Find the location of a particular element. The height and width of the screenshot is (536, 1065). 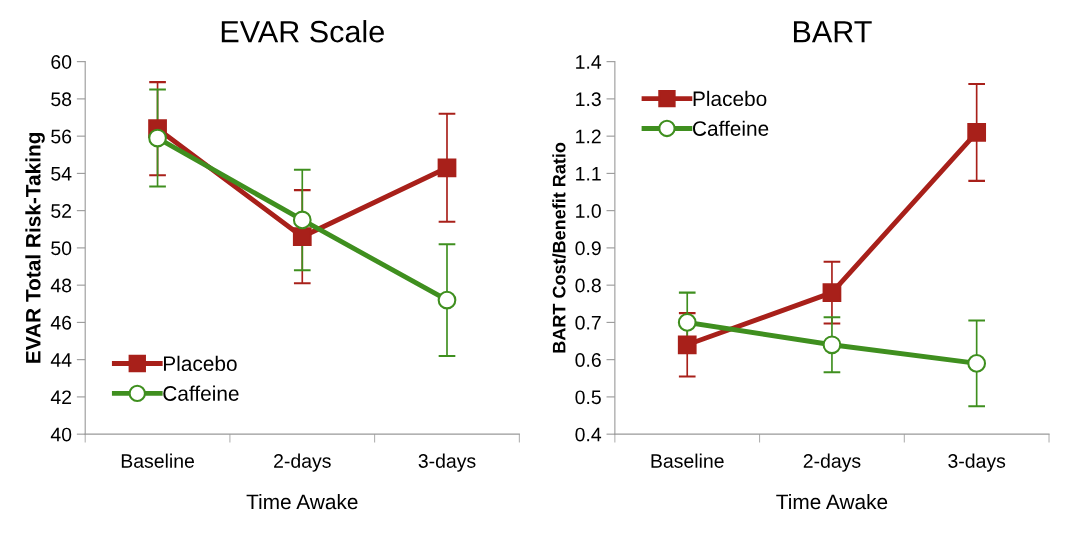

chart-title: EVAR Scale is located at coordinates (302, 31).